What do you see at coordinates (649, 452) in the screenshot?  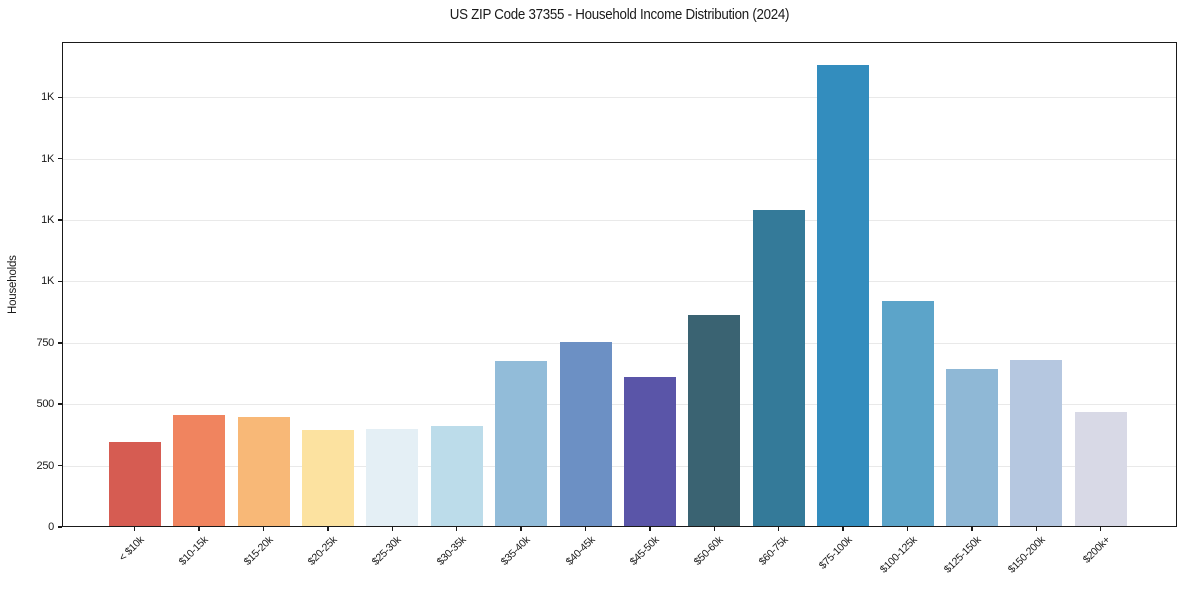 I see `bar-$45-50k` at bounding box center [649, 452].